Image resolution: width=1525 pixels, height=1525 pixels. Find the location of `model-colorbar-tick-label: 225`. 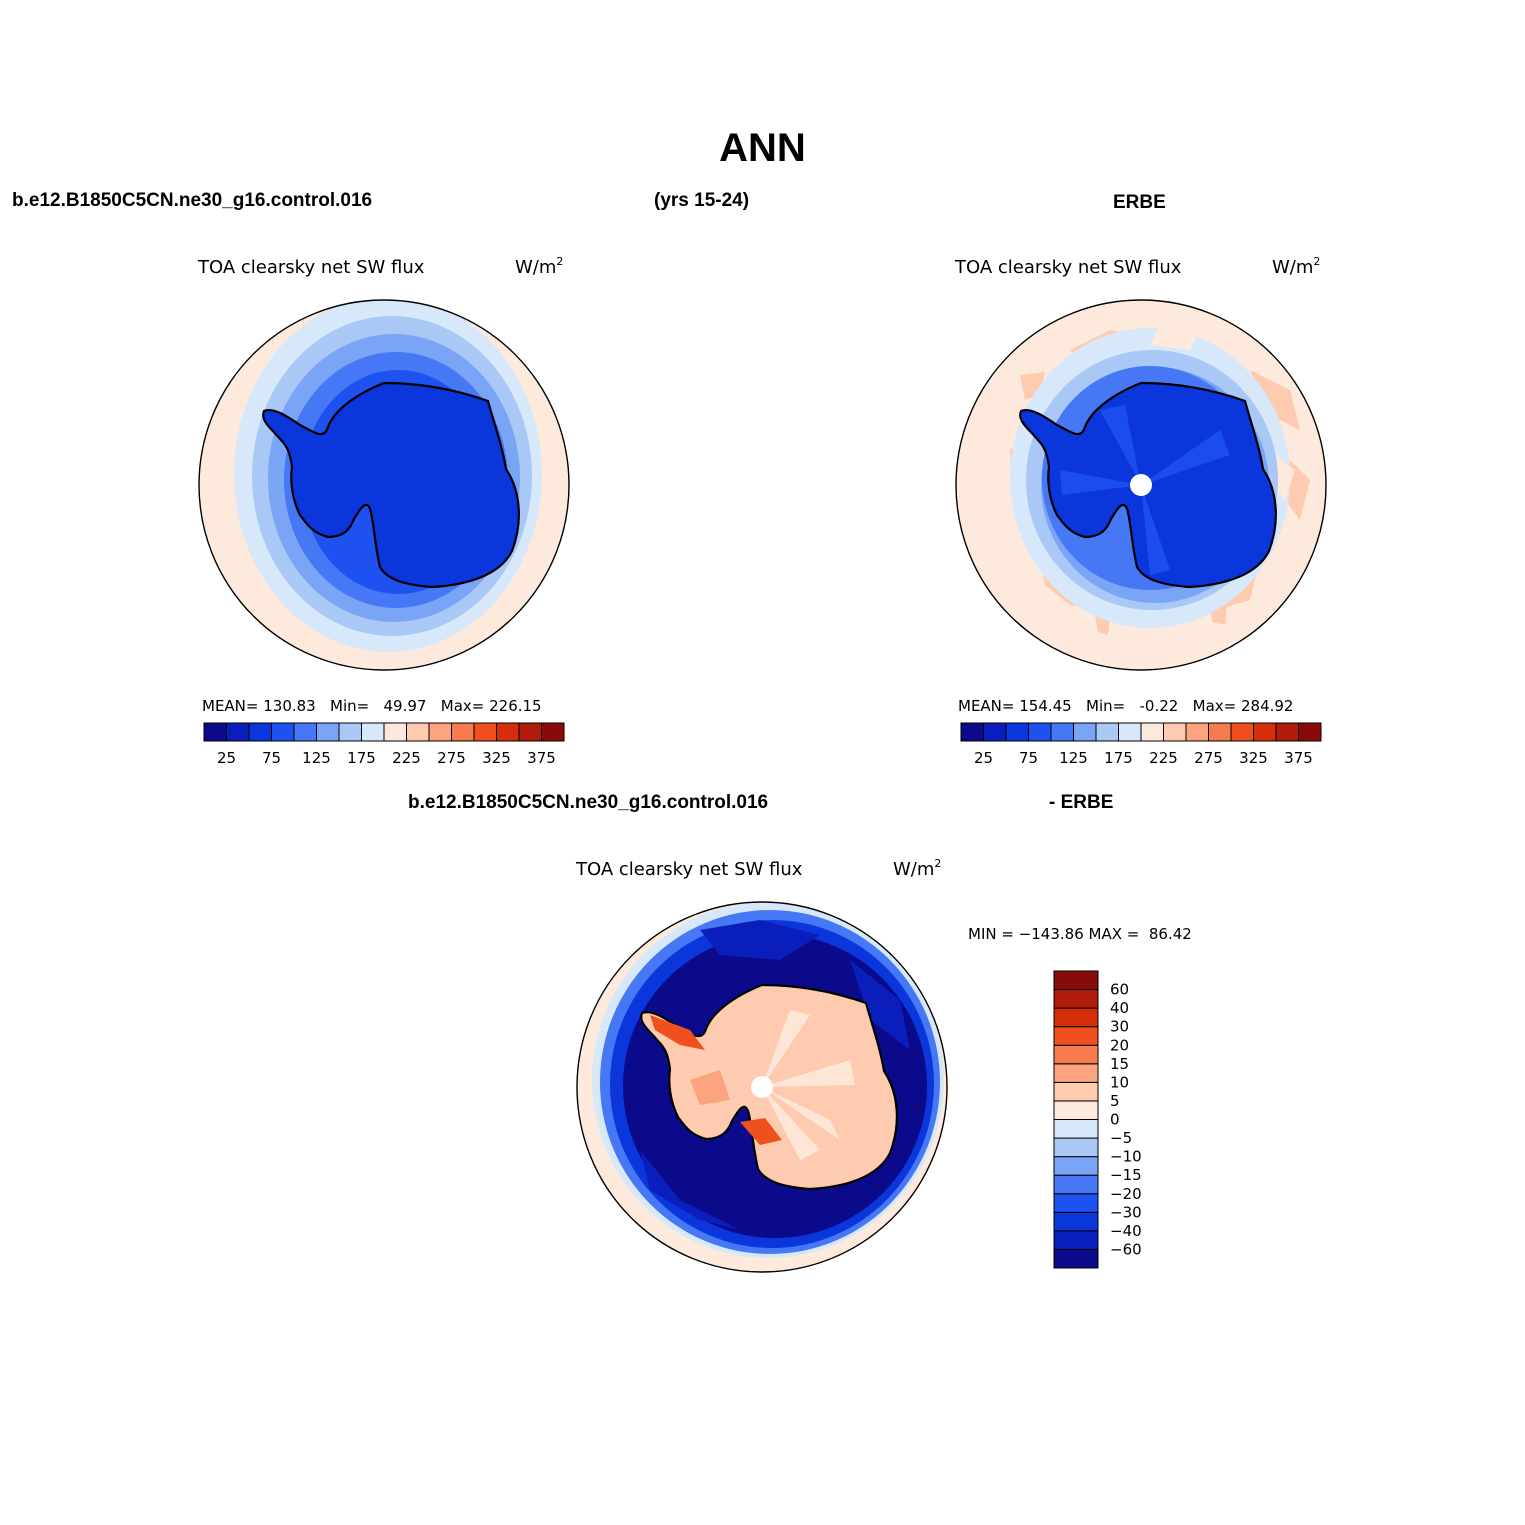

model-colorbar-tick-label: 225 is located at coordinates (406, 758).